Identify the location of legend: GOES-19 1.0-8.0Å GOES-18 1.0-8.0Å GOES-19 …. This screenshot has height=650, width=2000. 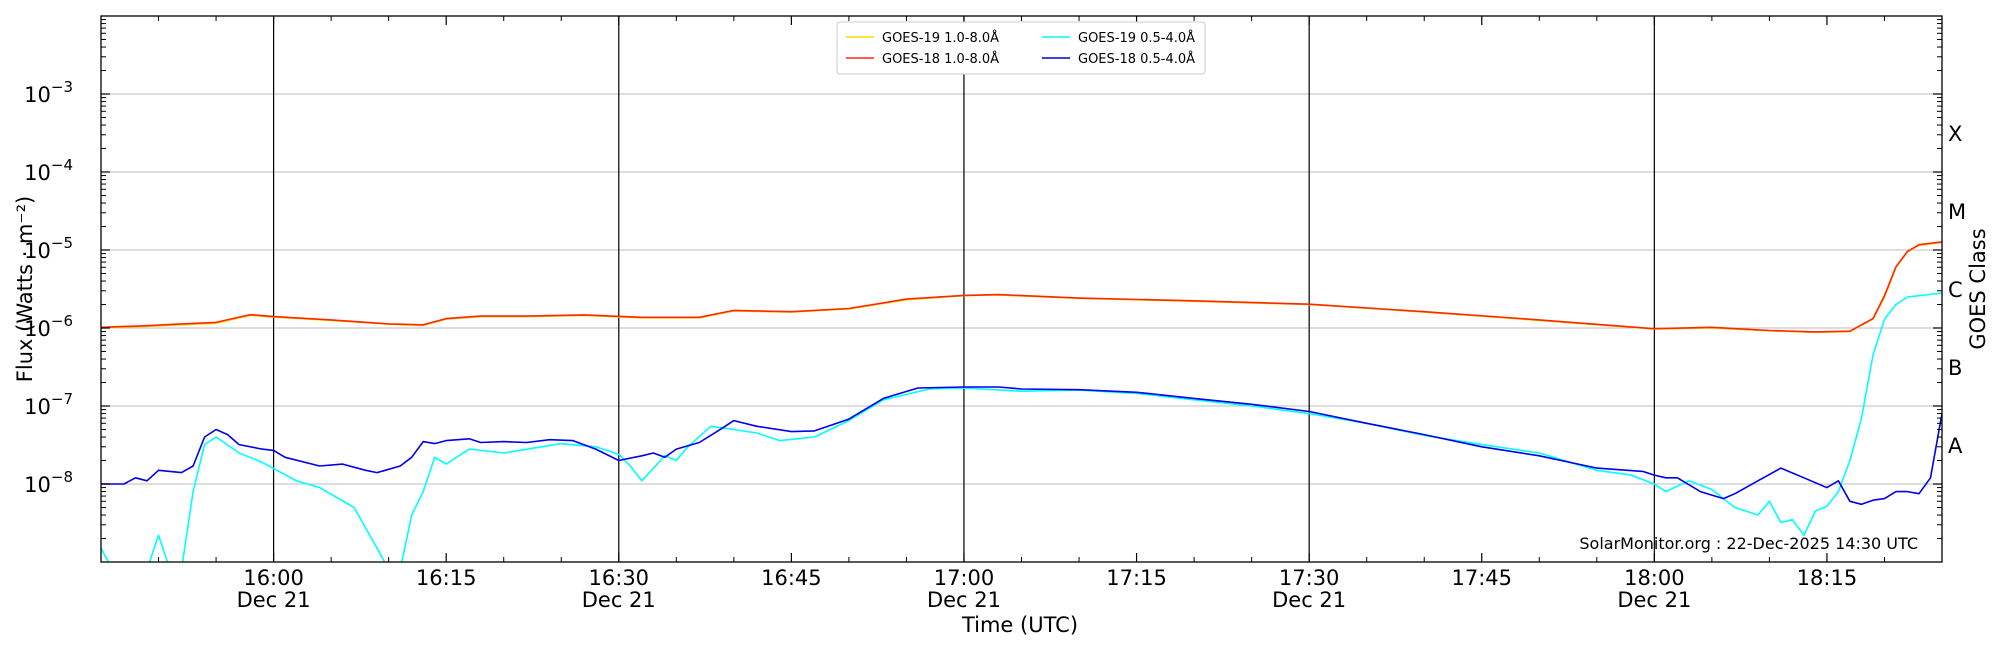
(1021, 48).